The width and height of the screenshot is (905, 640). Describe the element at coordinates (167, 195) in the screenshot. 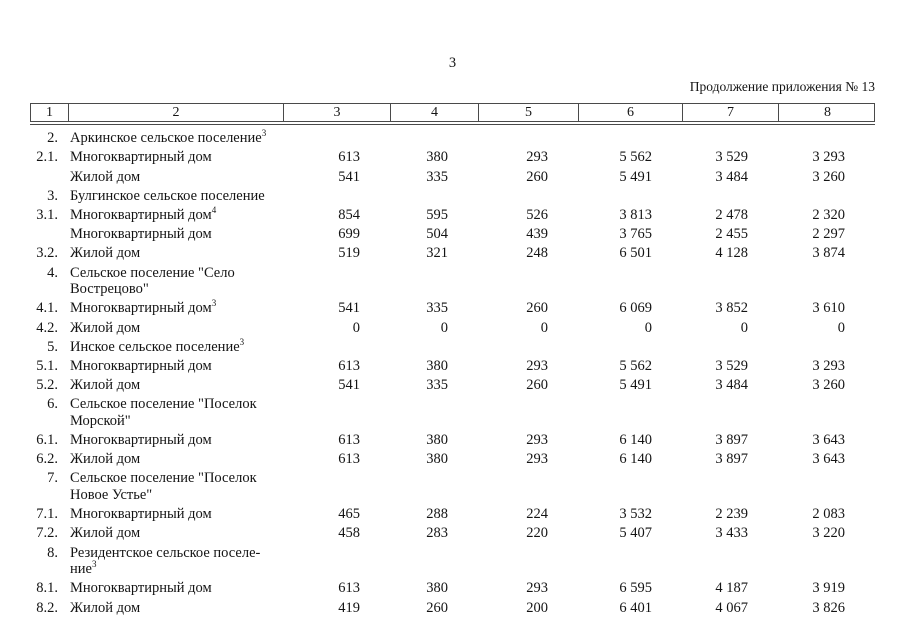

I see `row-name-text: Булгинское сельское поселение` at that location.